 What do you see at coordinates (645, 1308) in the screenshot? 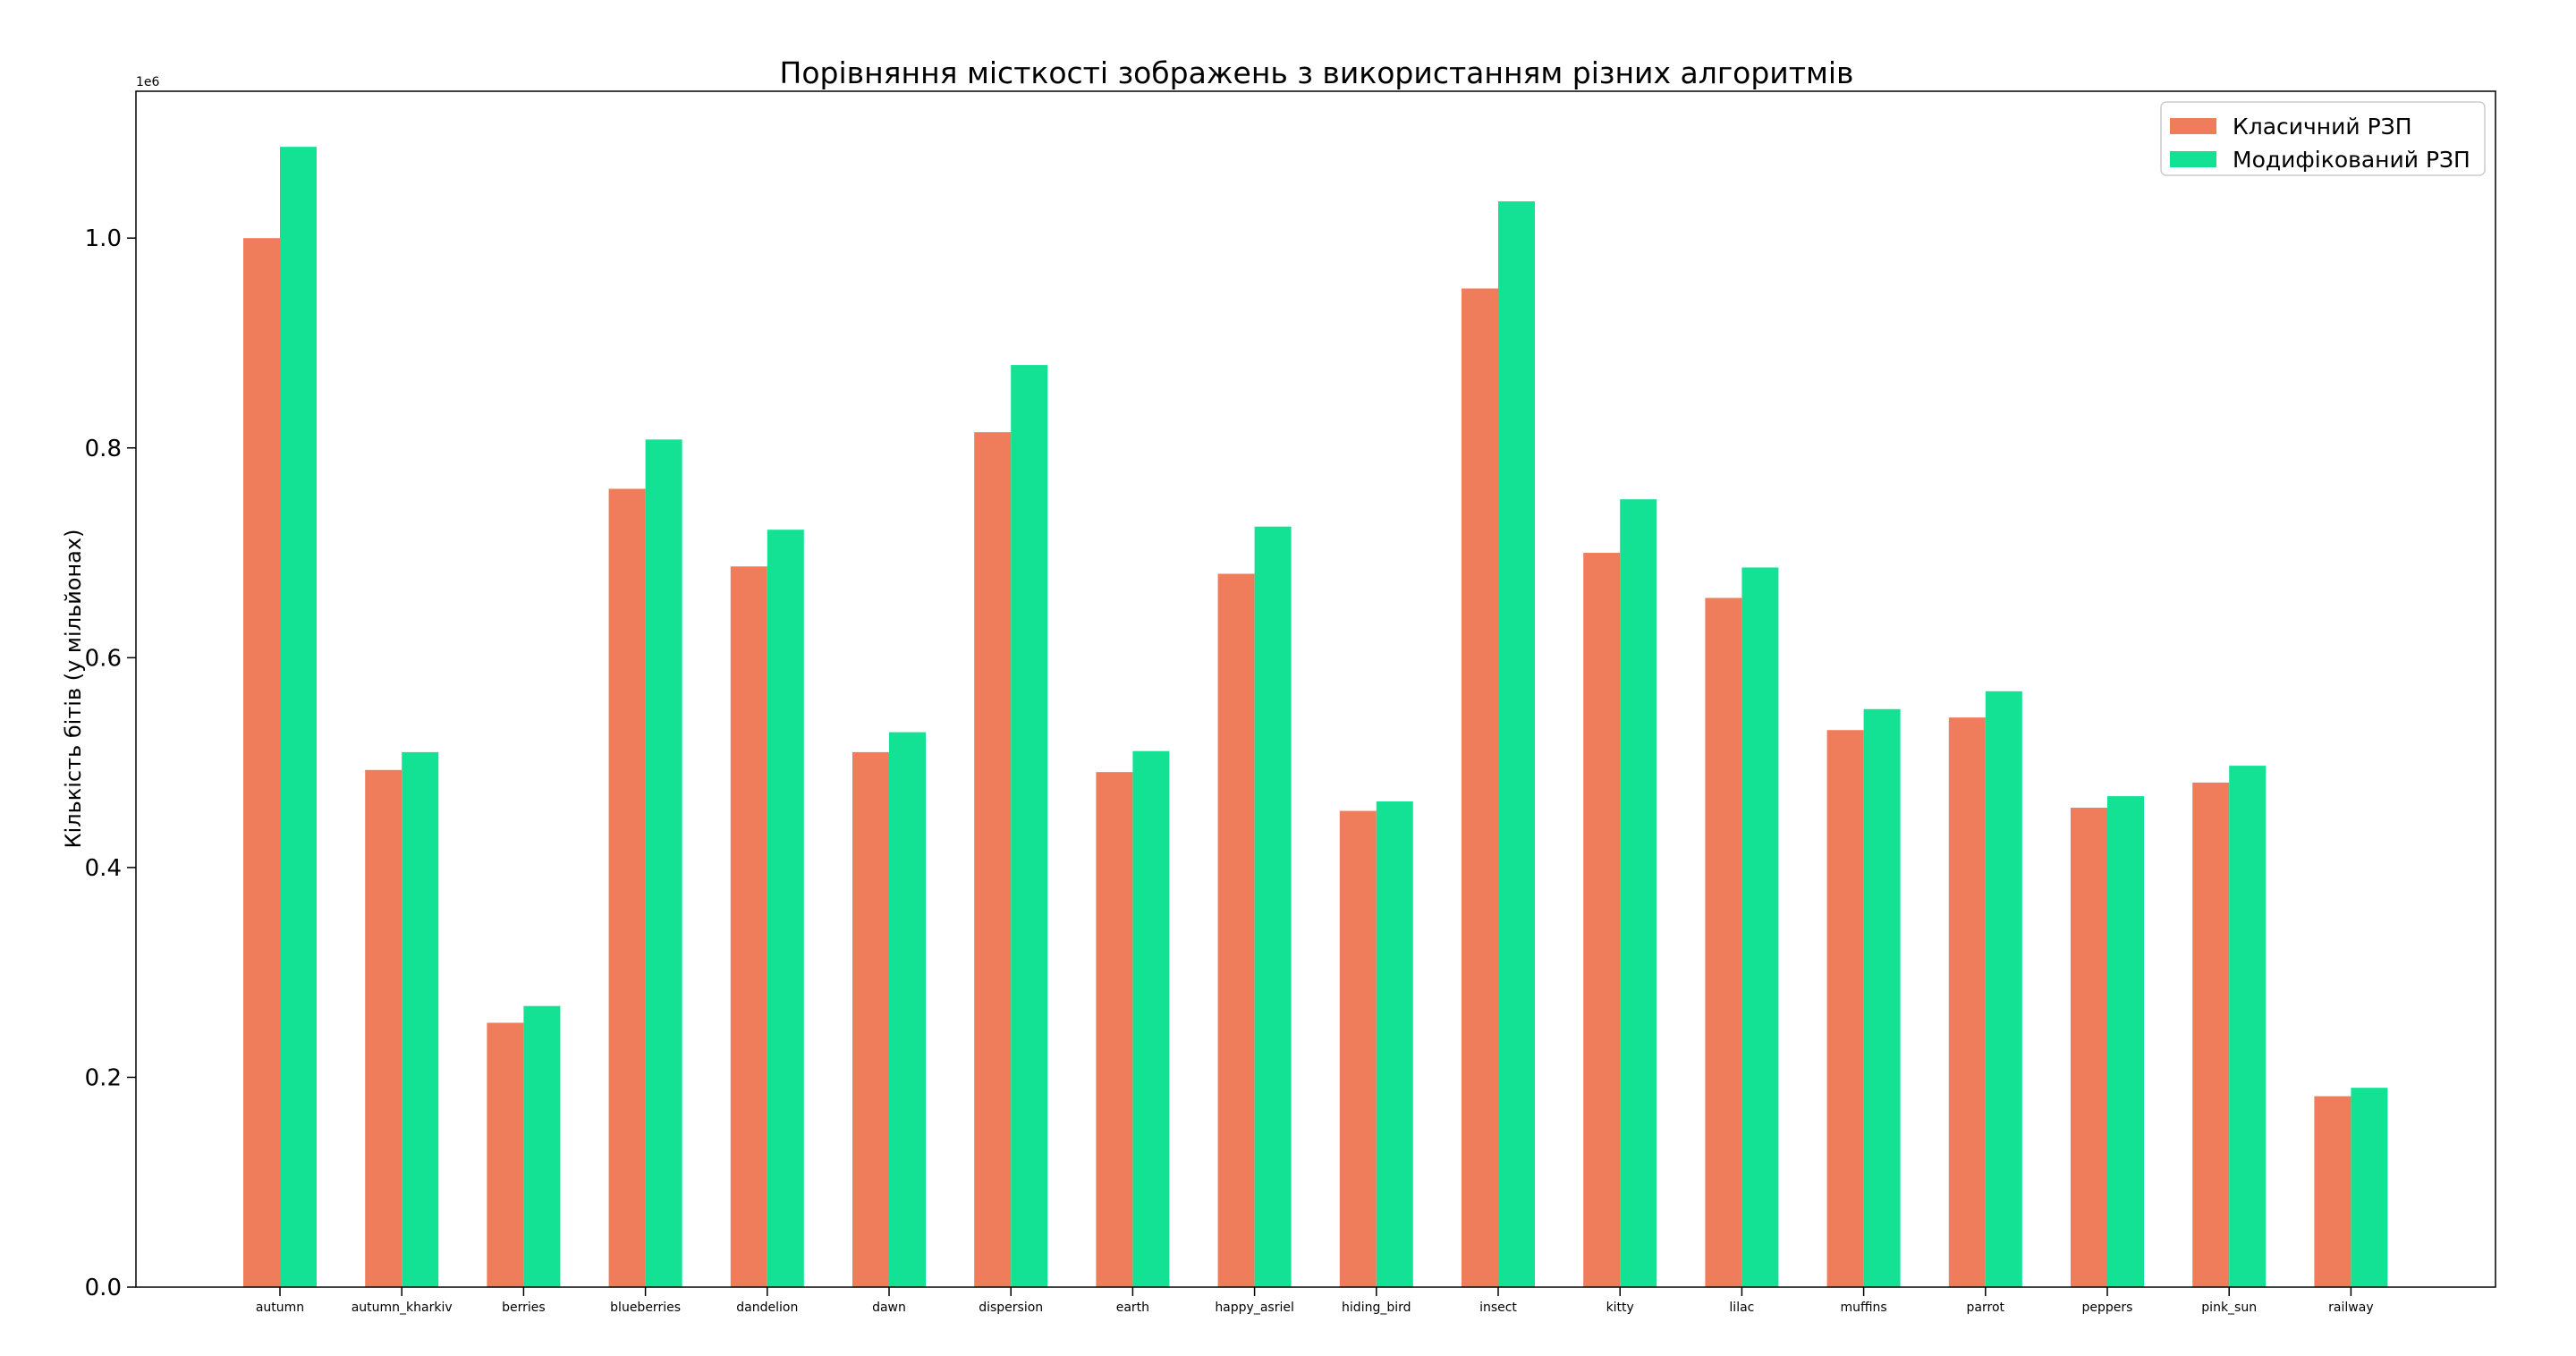
I see `x-tick-label-blueberries: blueberries` at bounding box center [645, 1308].